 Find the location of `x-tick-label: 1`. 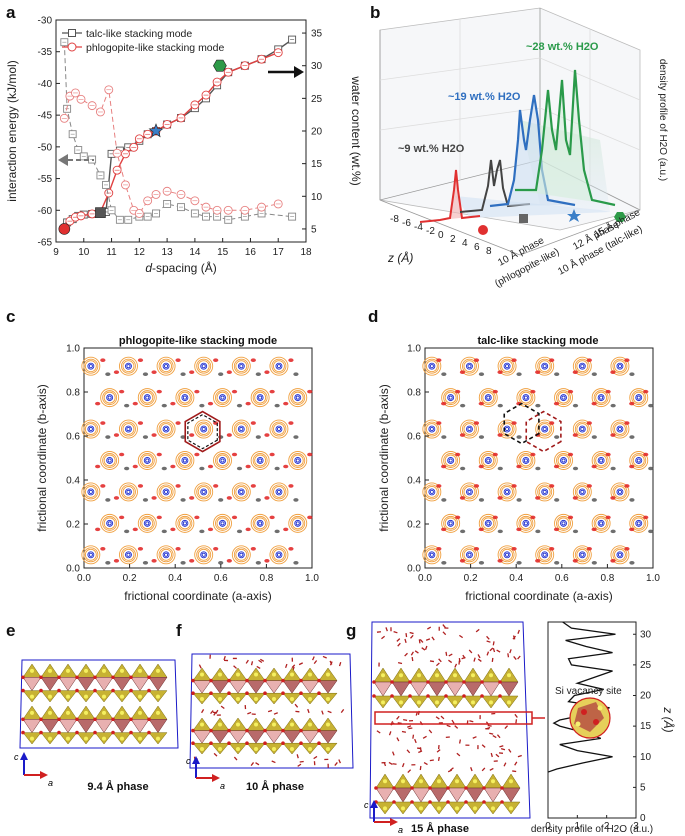

x-tick-label: 1 is located at coordinates (578, 826).